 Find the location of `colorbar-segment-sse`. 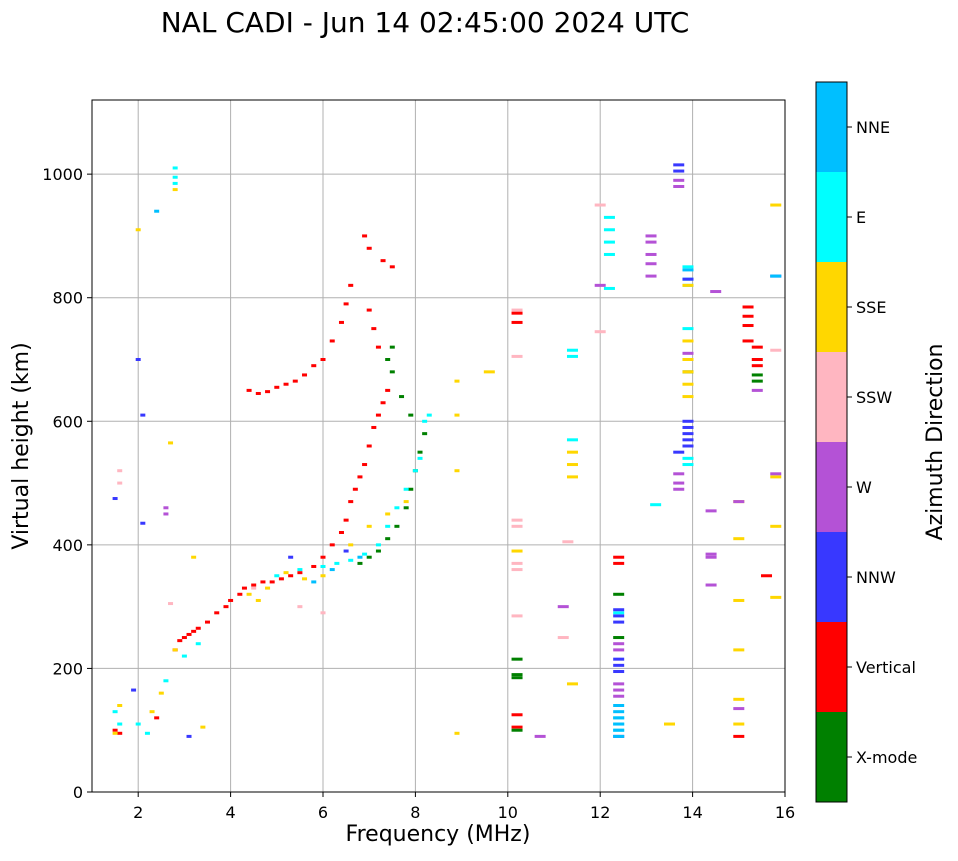

colorbar-segment-sse is located at coordinates (831, 307).